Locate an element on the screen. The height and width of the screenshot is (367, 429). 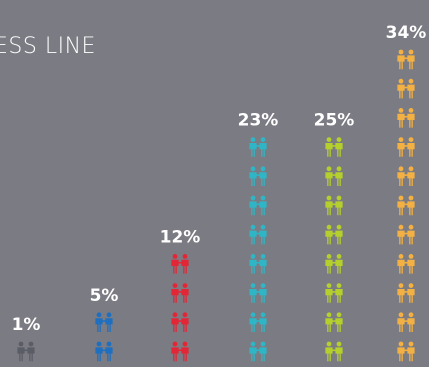
column-1: 1% is located at coordinates (26, 338).